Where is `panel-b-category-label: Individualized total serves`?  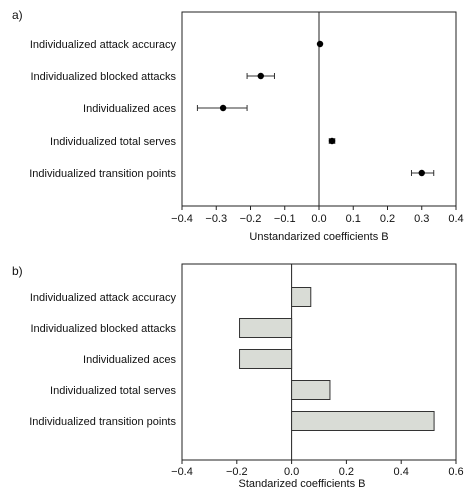 panel-b-category-label: Individualized total serves is located at coordinates (113, 391).